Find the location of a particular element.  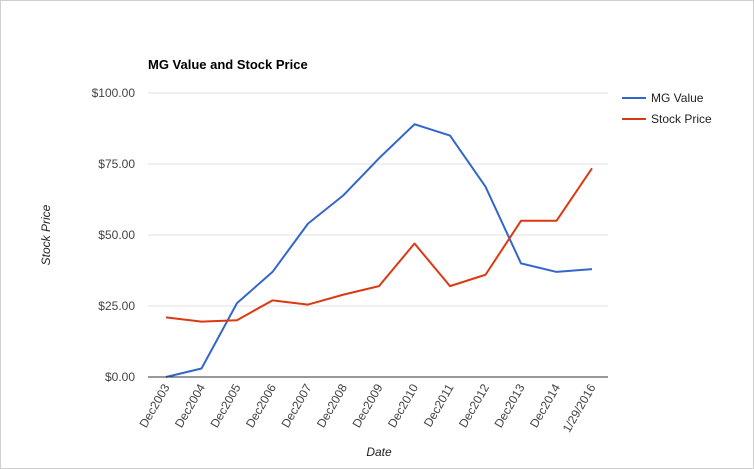

x-tick-label: Dec2014 is located at coordinates (545, 405).